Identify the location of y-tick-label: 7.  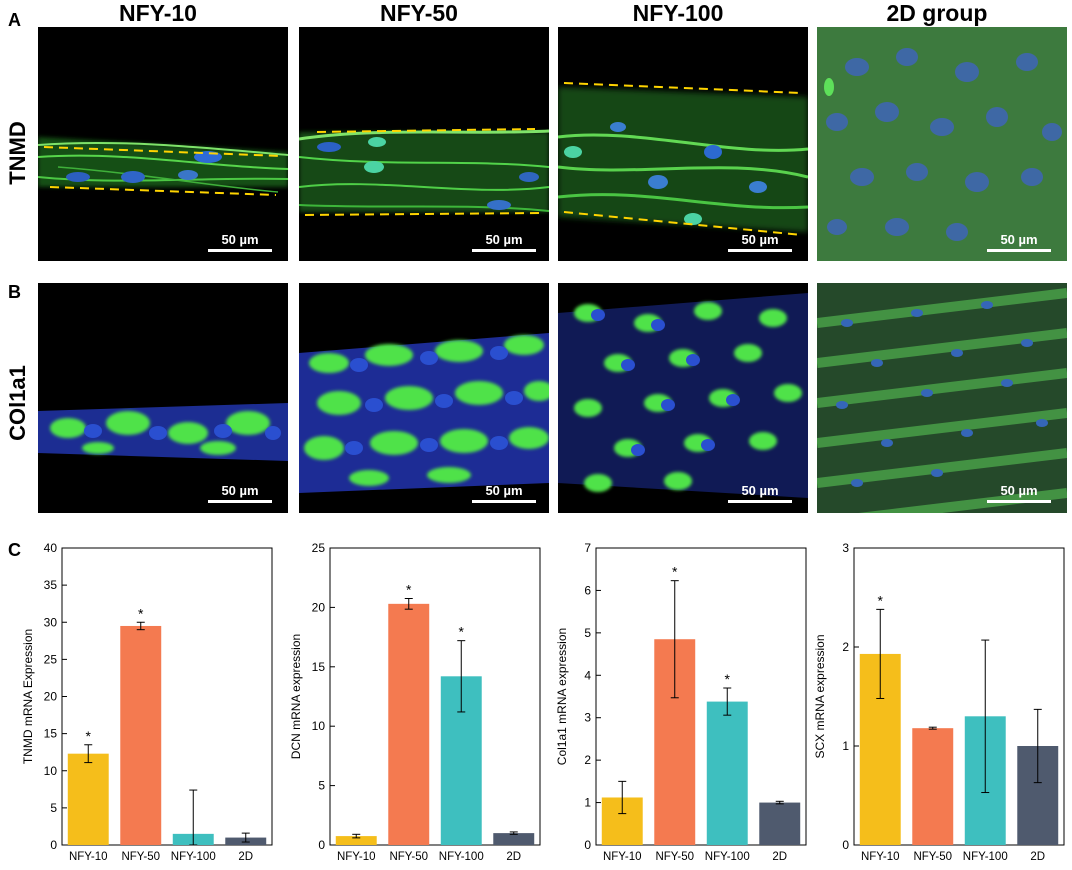
(587, 548).